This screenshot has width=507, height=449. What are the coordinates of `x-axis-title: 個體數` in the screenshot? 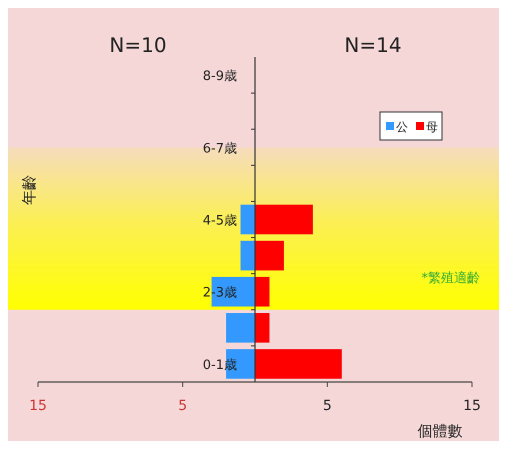 It's located at (440, 431).